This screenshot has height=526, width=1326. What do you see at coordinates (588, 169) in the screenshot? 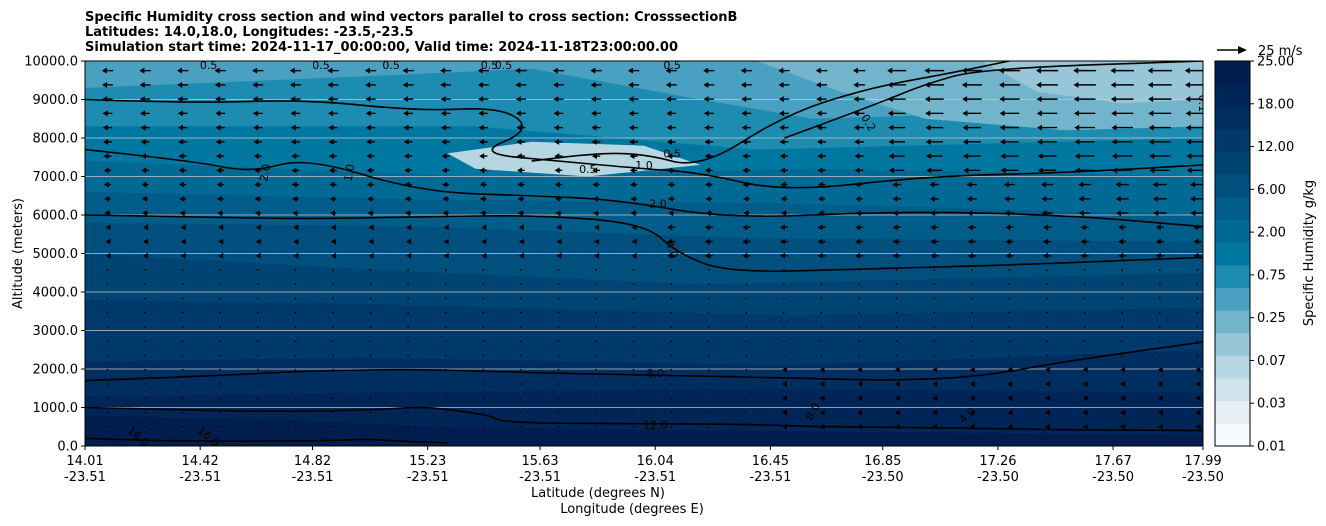
I see `contour-label-10: 0.5` at bounding box center [588, 169].